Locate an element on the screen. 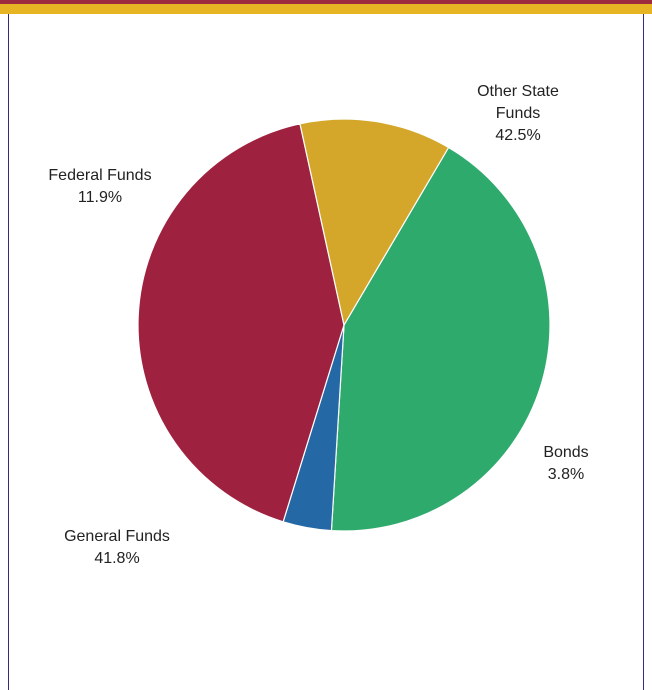  slice-percent-label: 42.5% is located at coordinates (517, 135).